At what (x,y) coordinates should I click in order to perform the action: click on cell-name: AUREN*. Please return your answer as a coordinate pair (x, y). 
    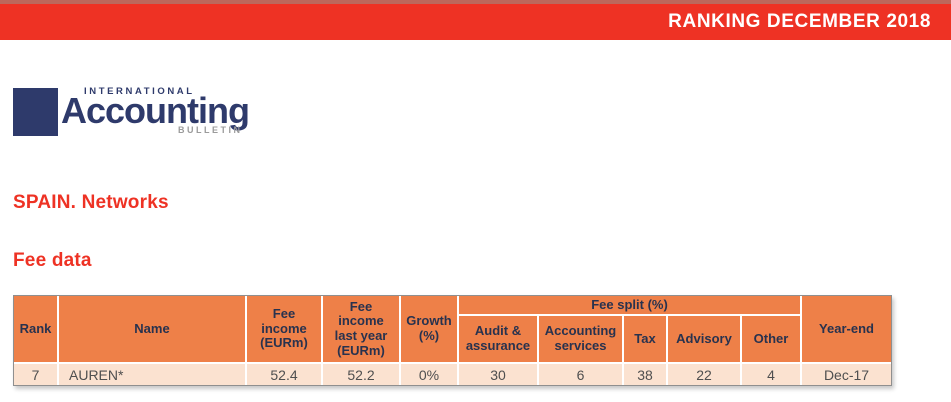
    Looking at the image, I should click on (152, 374).